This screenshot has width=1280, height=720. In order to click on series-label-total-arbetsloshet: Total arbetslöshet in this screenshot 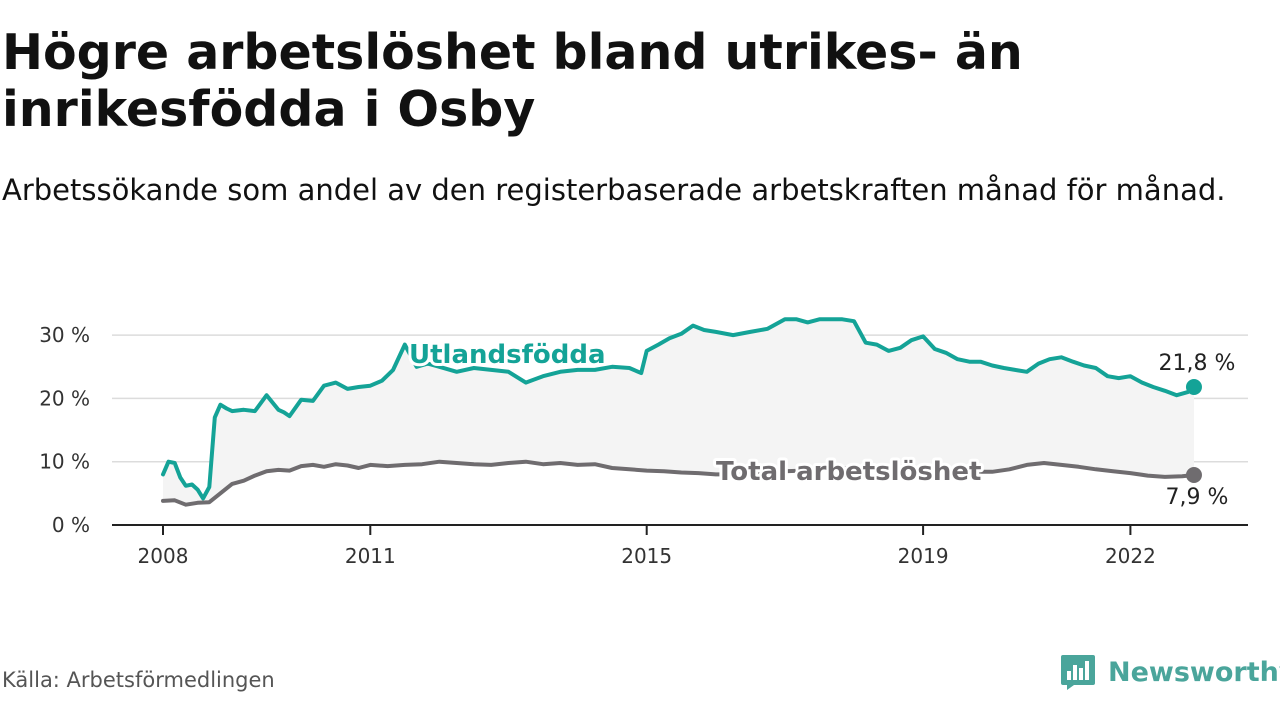, I will do `click(848, 472)`.